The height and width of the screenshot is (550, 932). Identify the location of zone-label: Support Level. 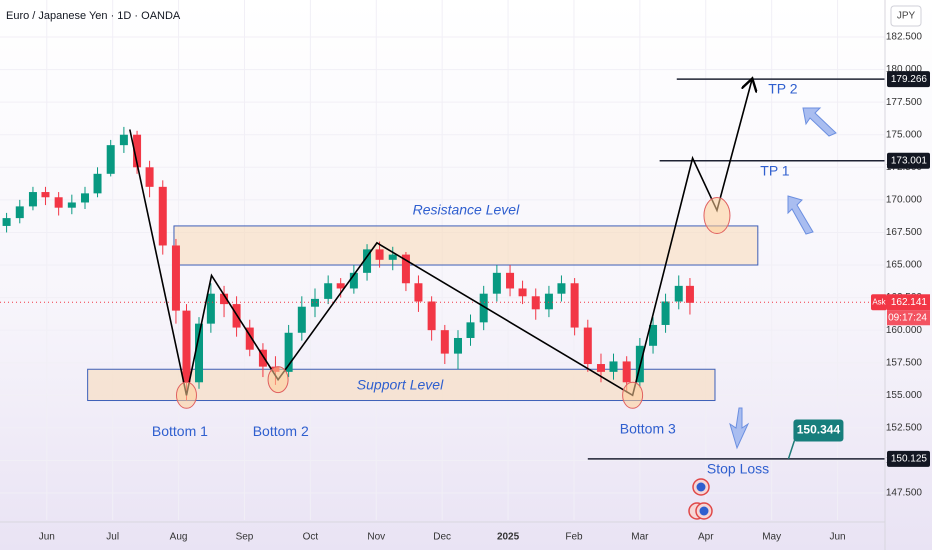
(400, 385).